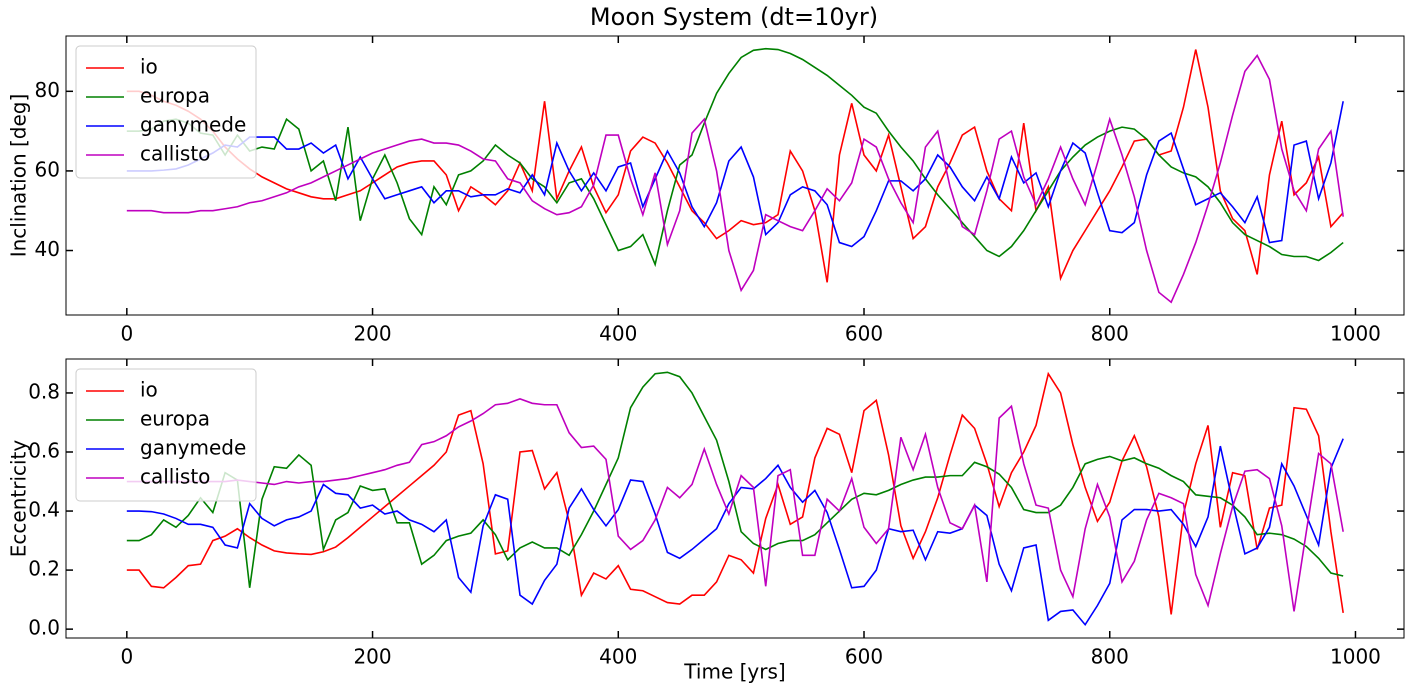 Image resolution: width=1411 pixels, height=691 pixels. Describe the element at coordinates (44, 451) in the screenshot. I see `y-tick-label: 0.6` at that location.